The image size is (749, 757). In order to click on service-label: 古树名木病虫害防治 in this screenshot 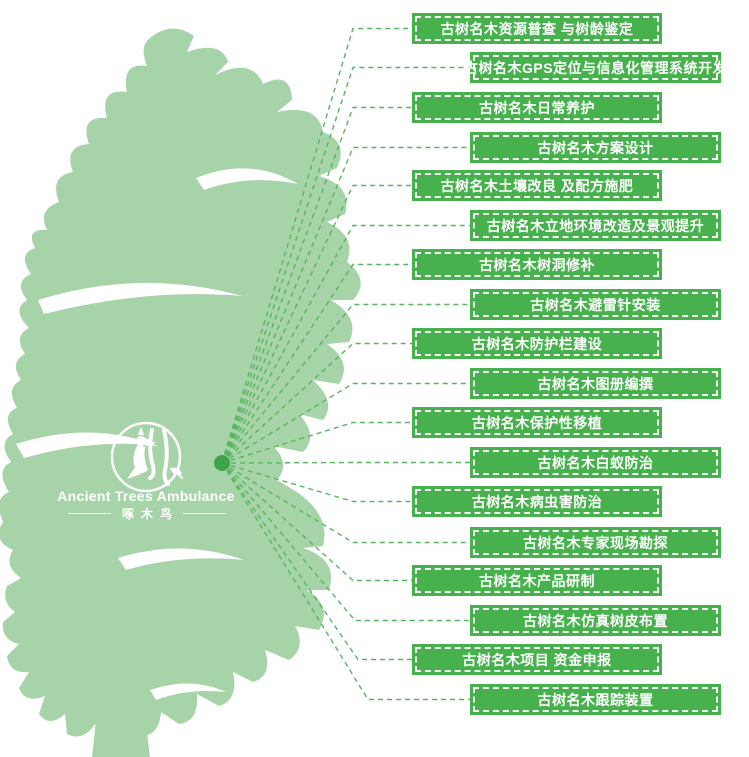, I will do `click(537, 501)`.